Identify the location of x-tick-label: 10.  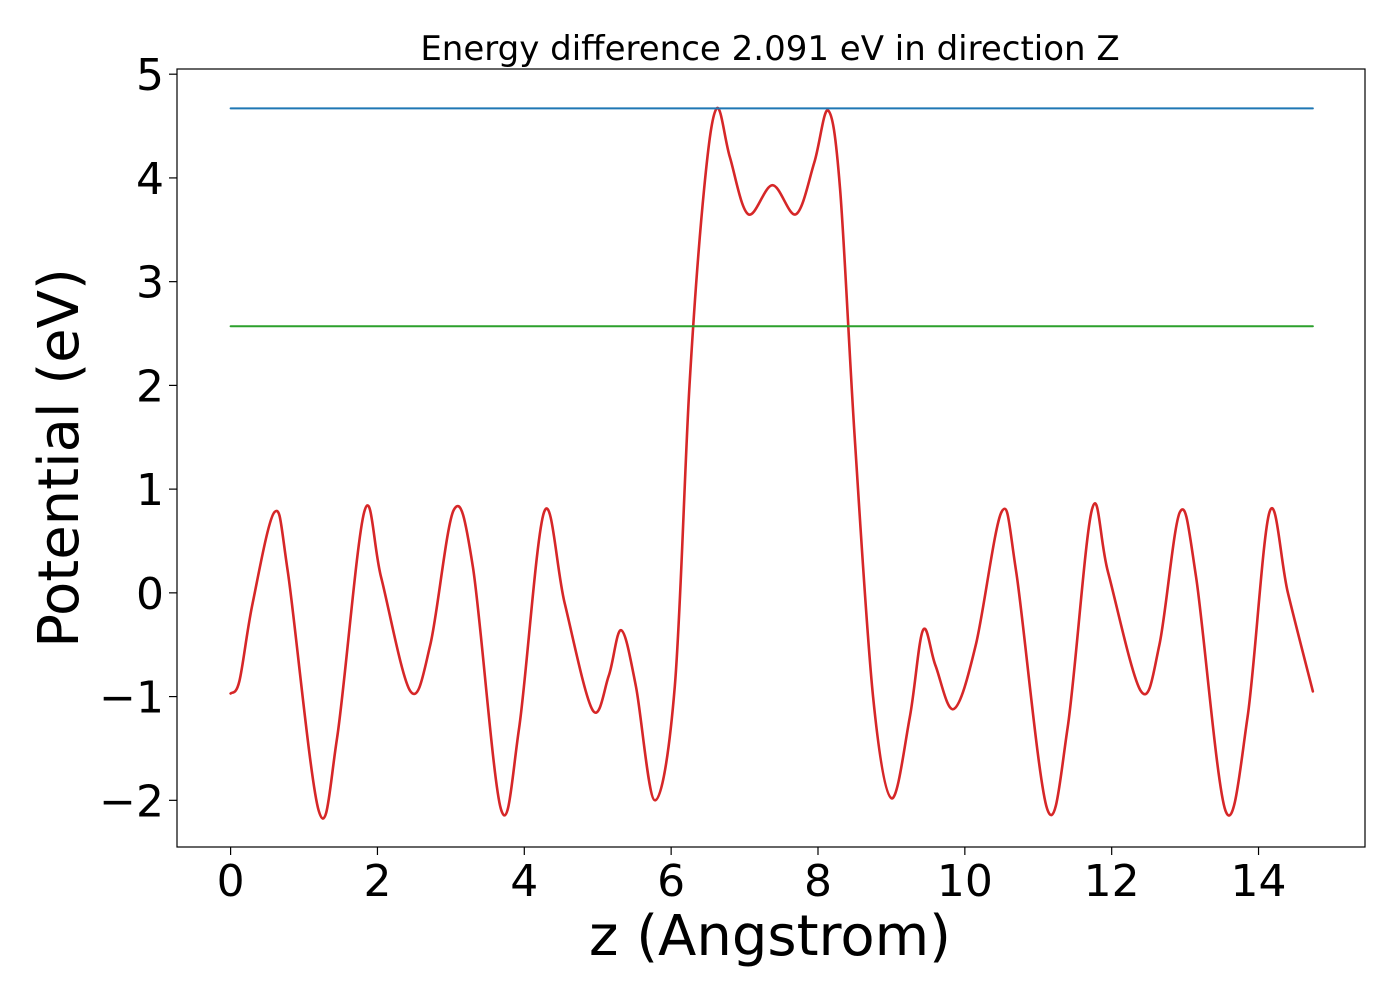
(965, 881).